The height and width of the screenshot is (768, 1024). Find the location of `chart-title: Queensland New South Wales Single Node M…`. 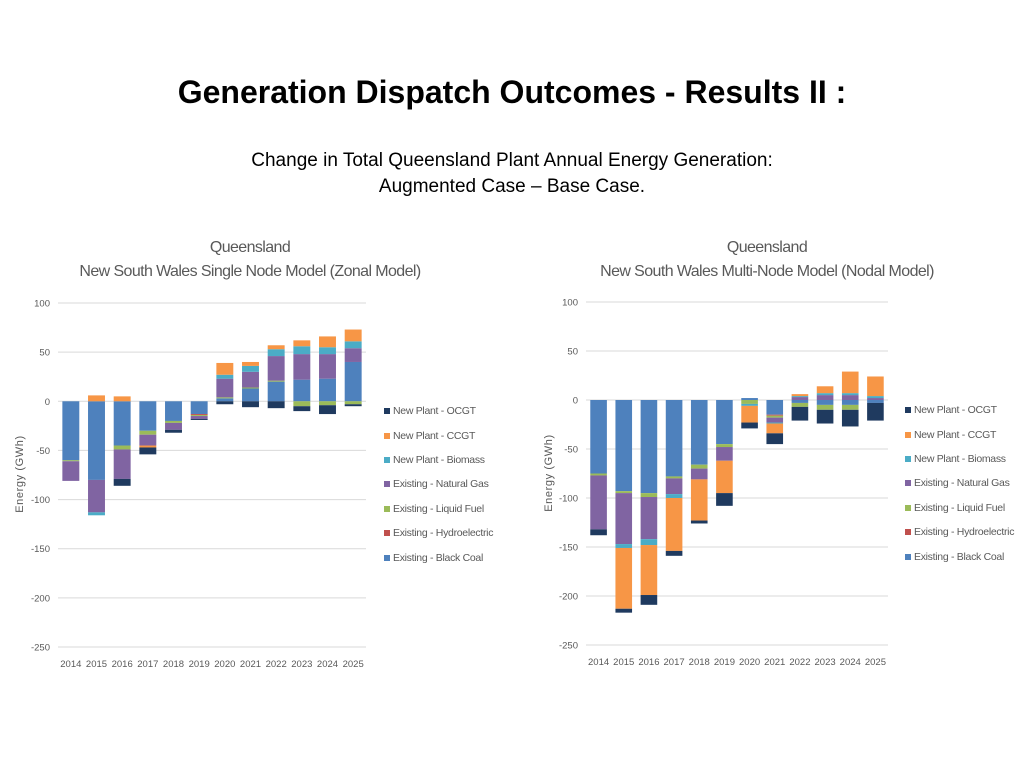

chart-title: Queensland New South Wales Single Node M… is located at coordinates (250, 260).